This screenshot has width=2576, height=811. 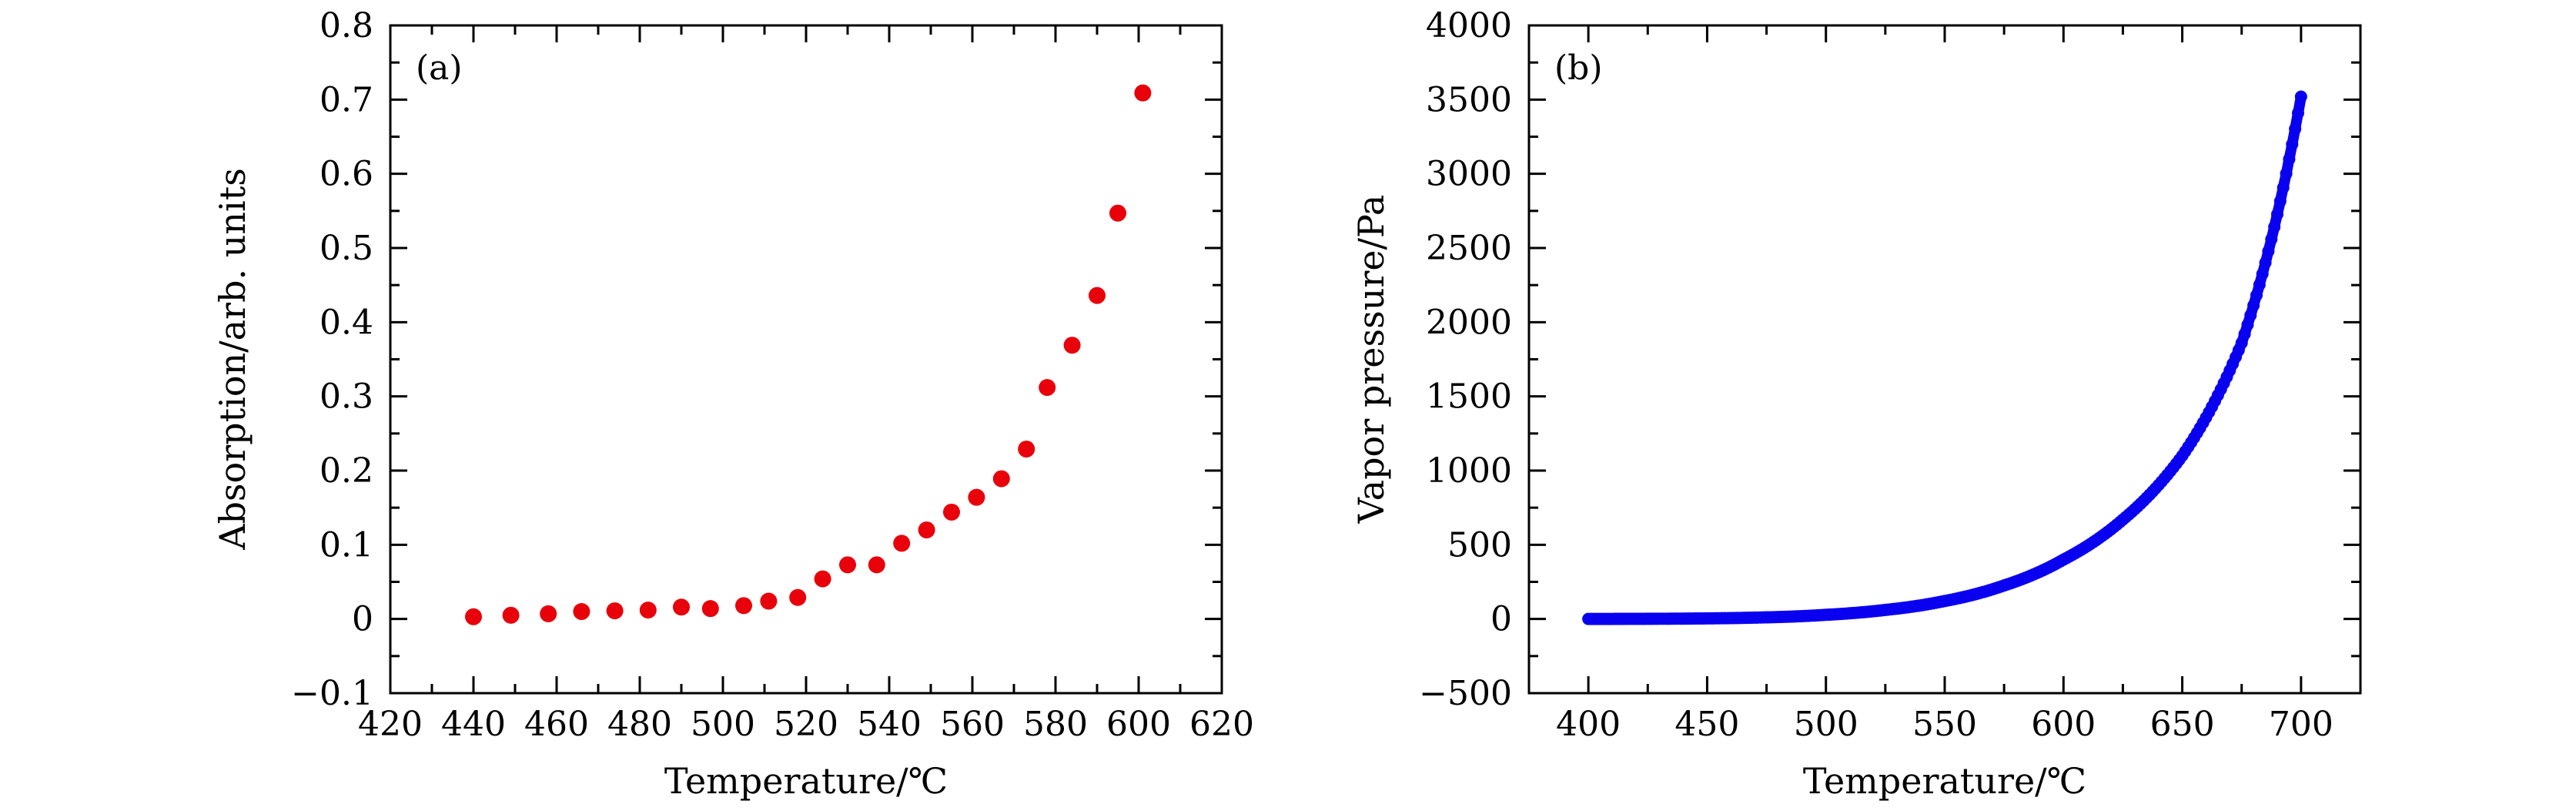 I want to click on y-tick-label: 0.1, so click(x=346, y=545).